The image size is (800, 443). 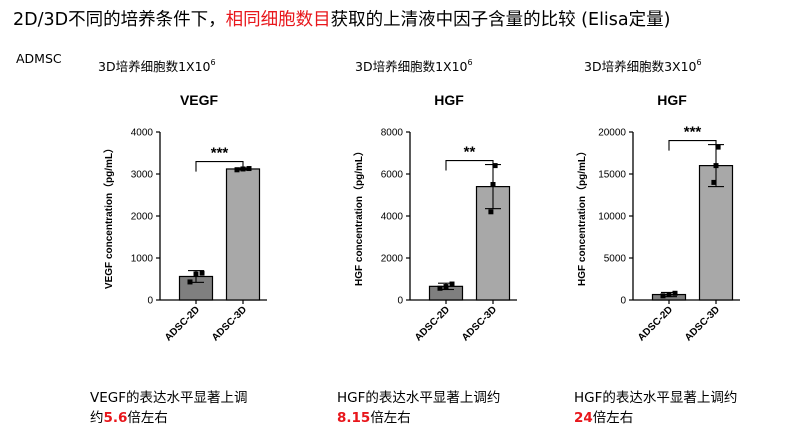 I want to click on note-line1-vegf: VEGF的表达水平显著上调, so click(x=169, y=398).